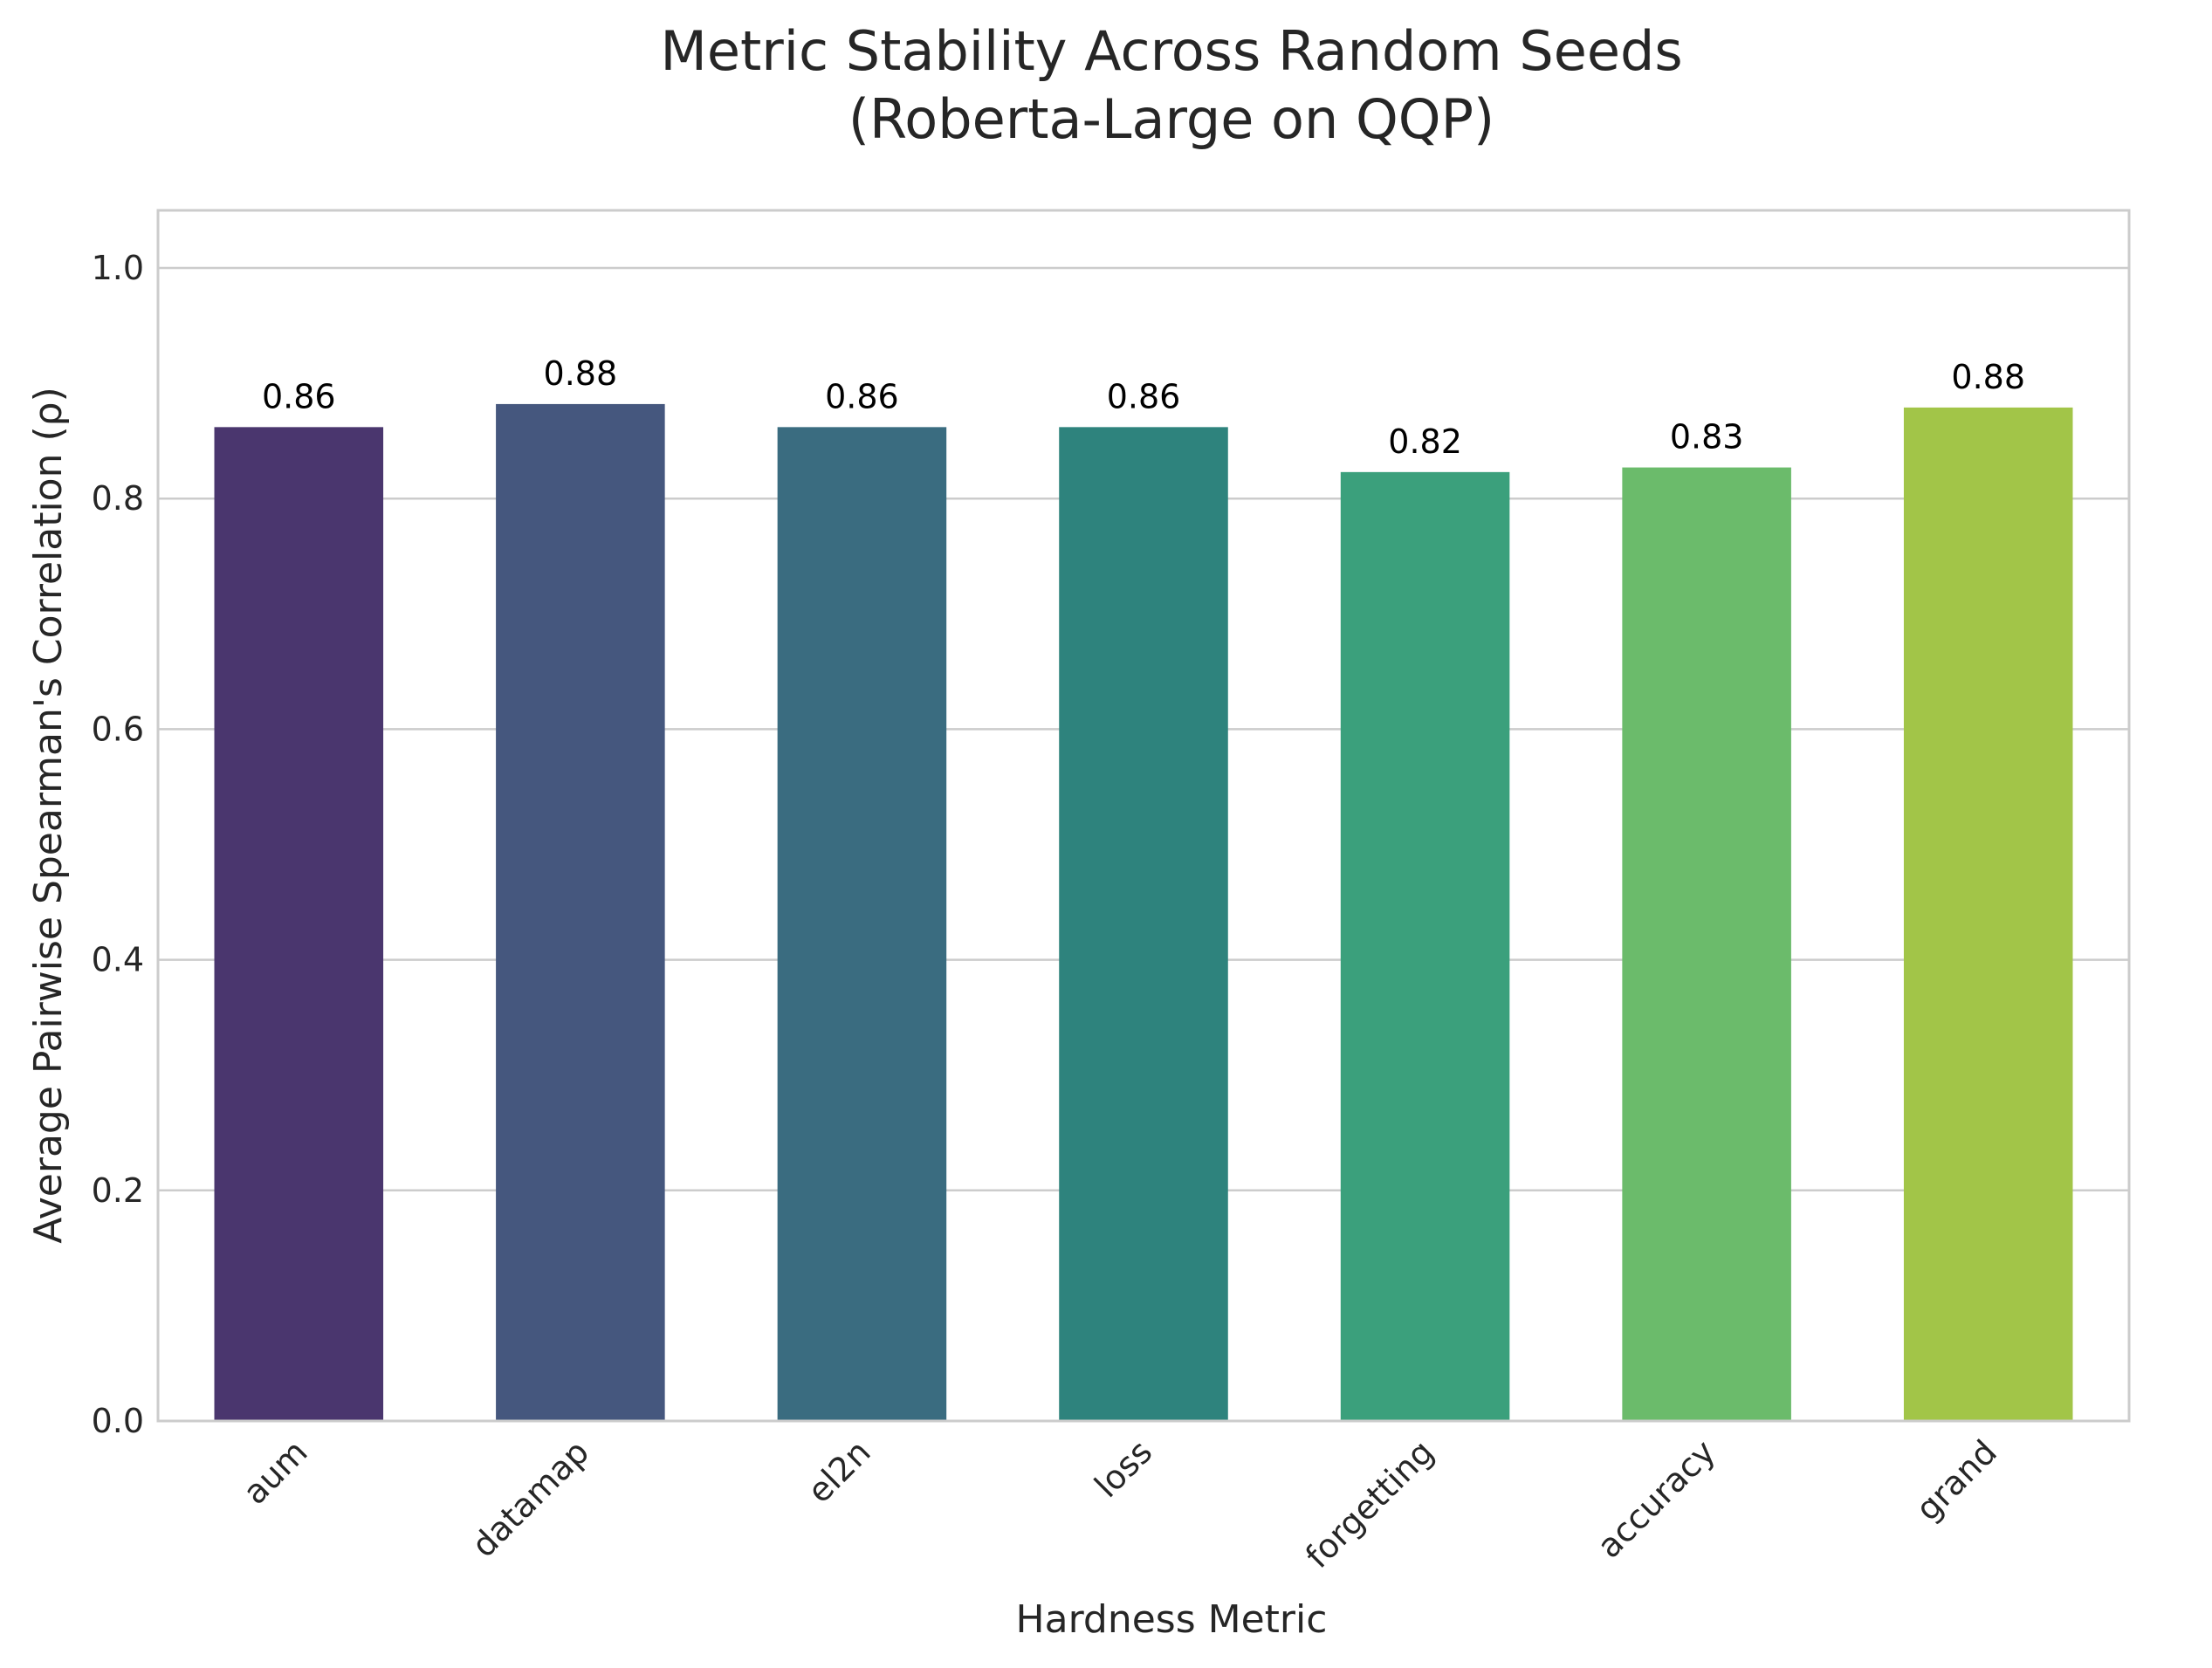  What do you see at coordinates (118, 960) in the screenshot?
I see `y-tick-label: 0.4` at bounding box center [118, 960].